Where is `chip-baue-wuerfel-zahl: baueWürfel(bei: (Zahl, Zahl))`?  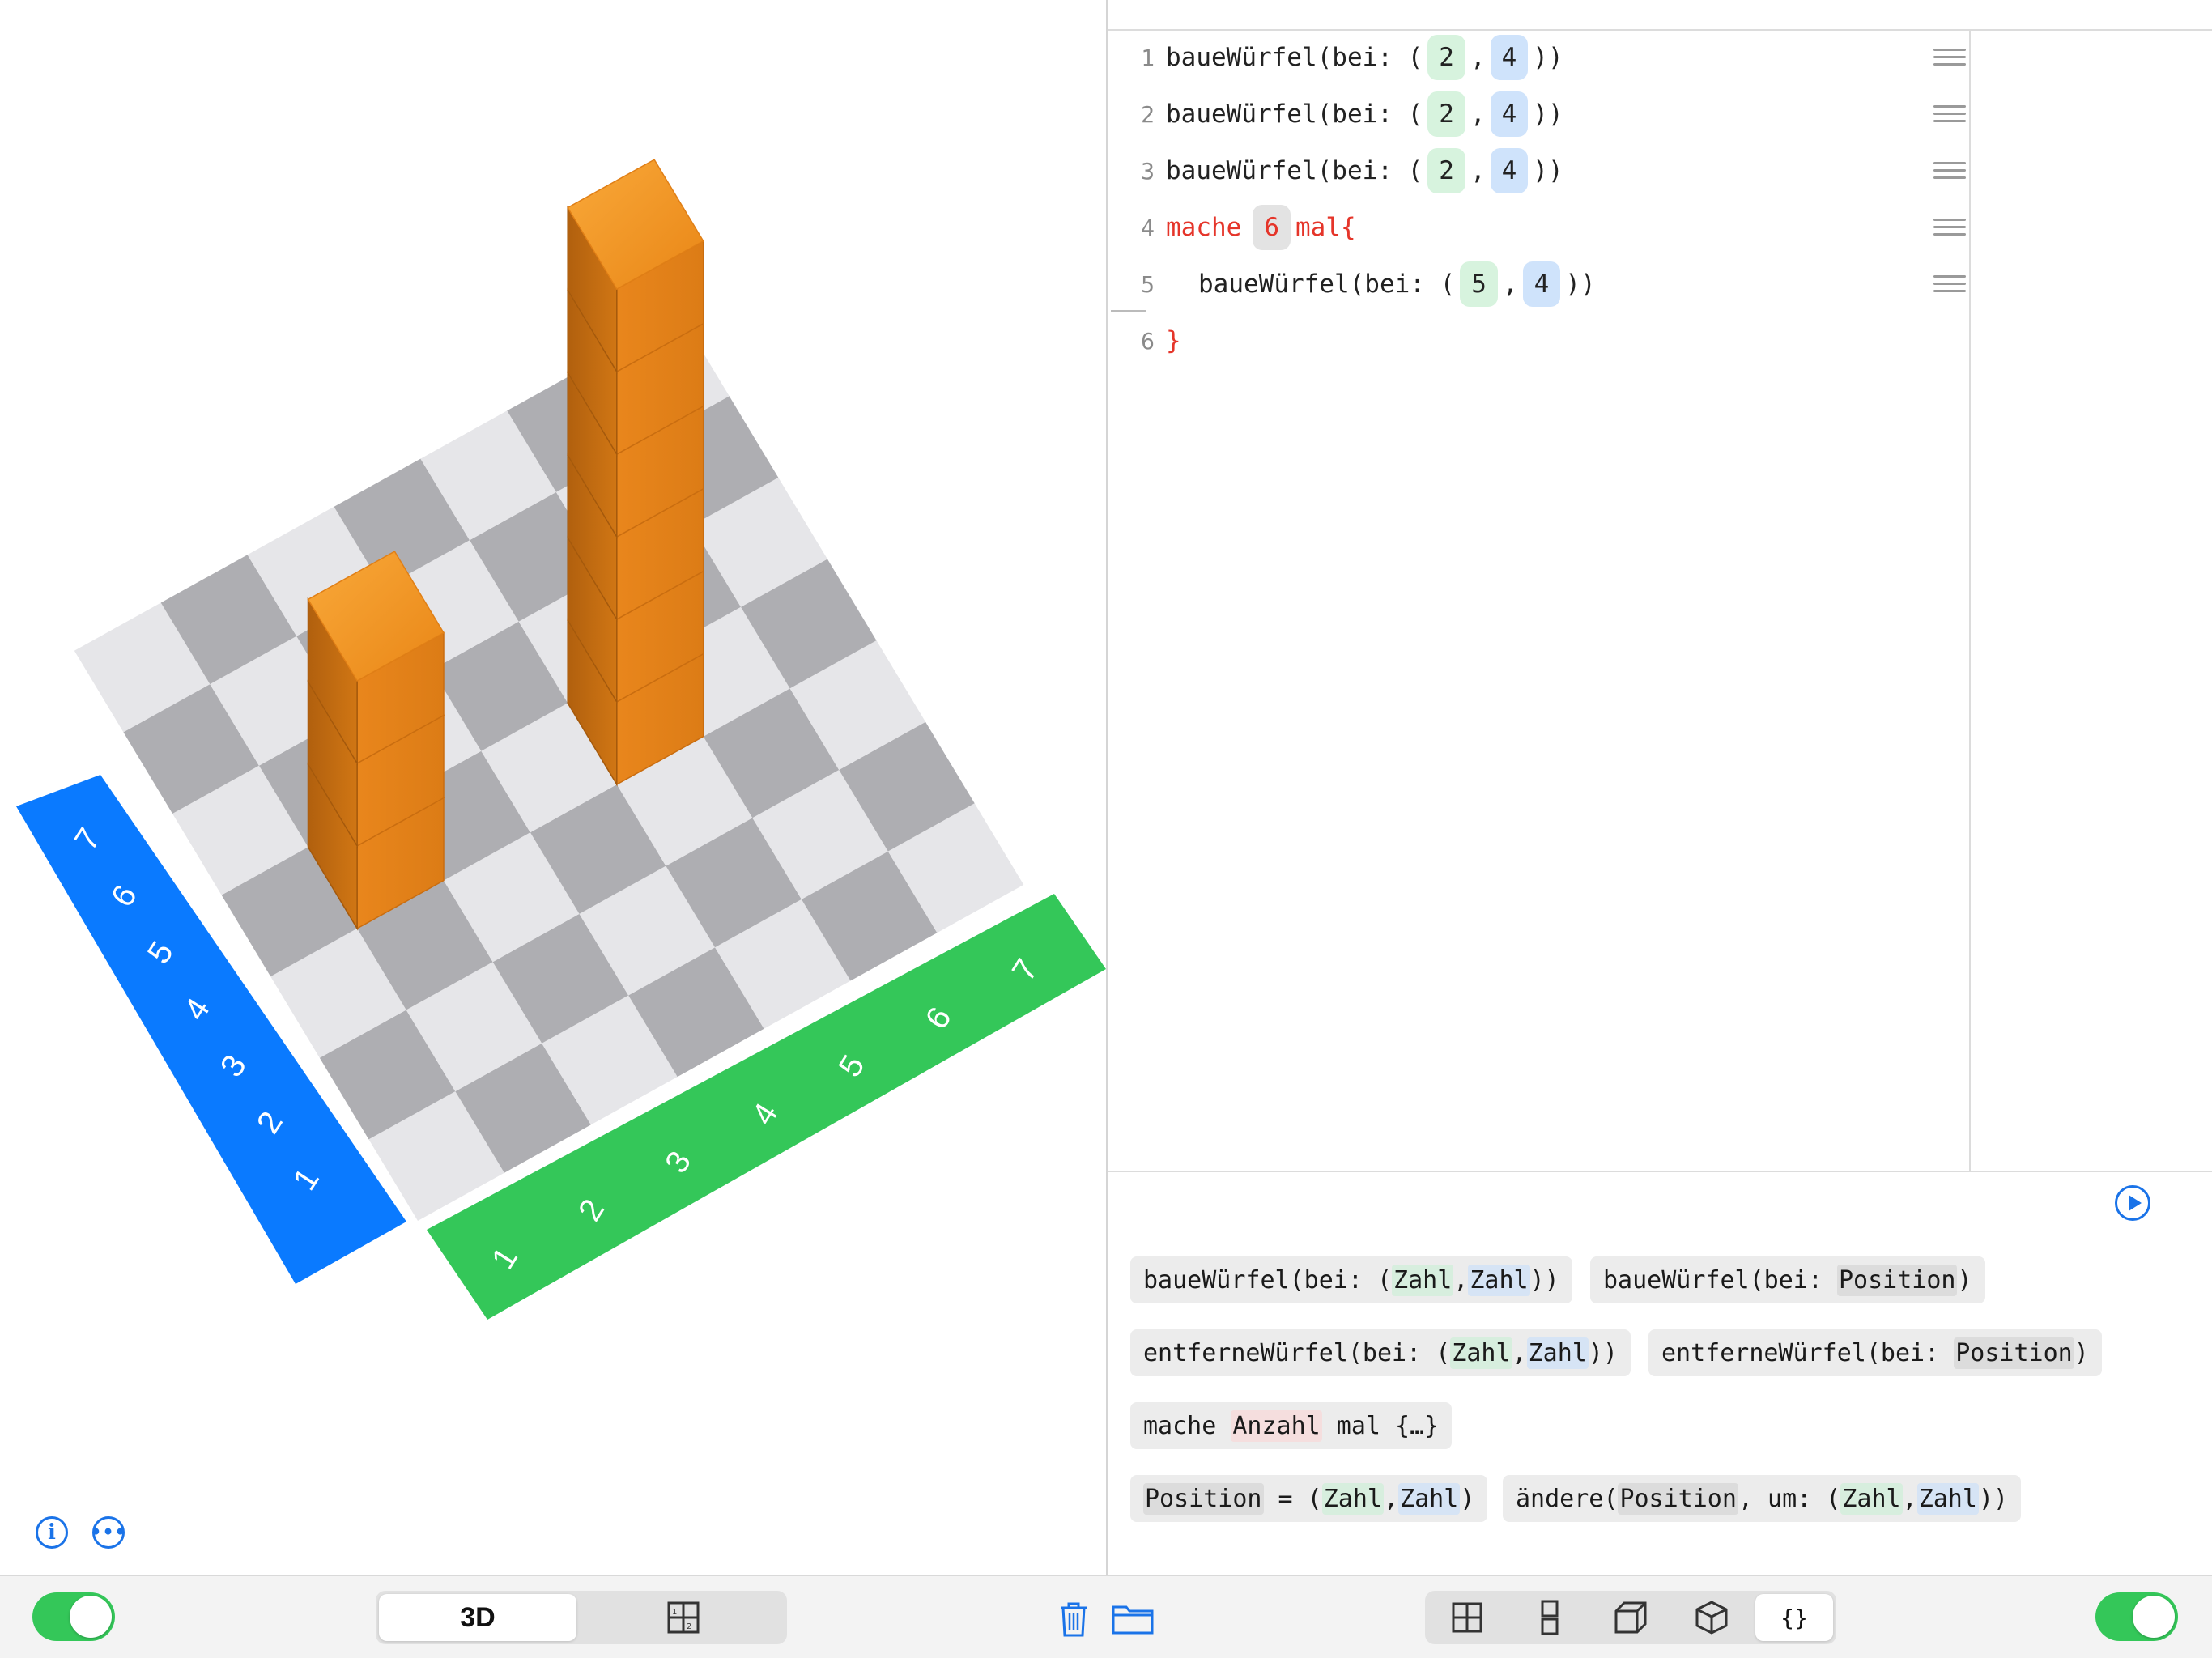 chip-baue-wuerfel-zahl: baueWürfel(bei: (Zahl, Zahl)) is located at coordinates (1351, 1279).